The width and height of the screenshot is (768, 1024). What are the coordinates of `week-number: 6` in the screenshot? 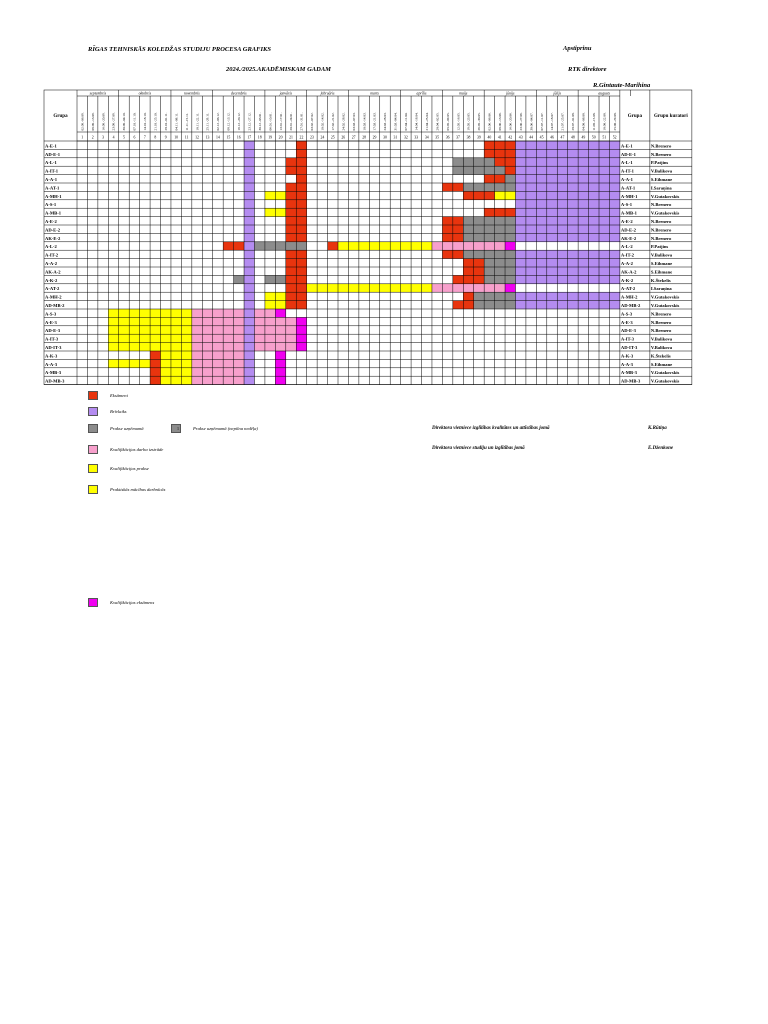 It's located at (134, 138).